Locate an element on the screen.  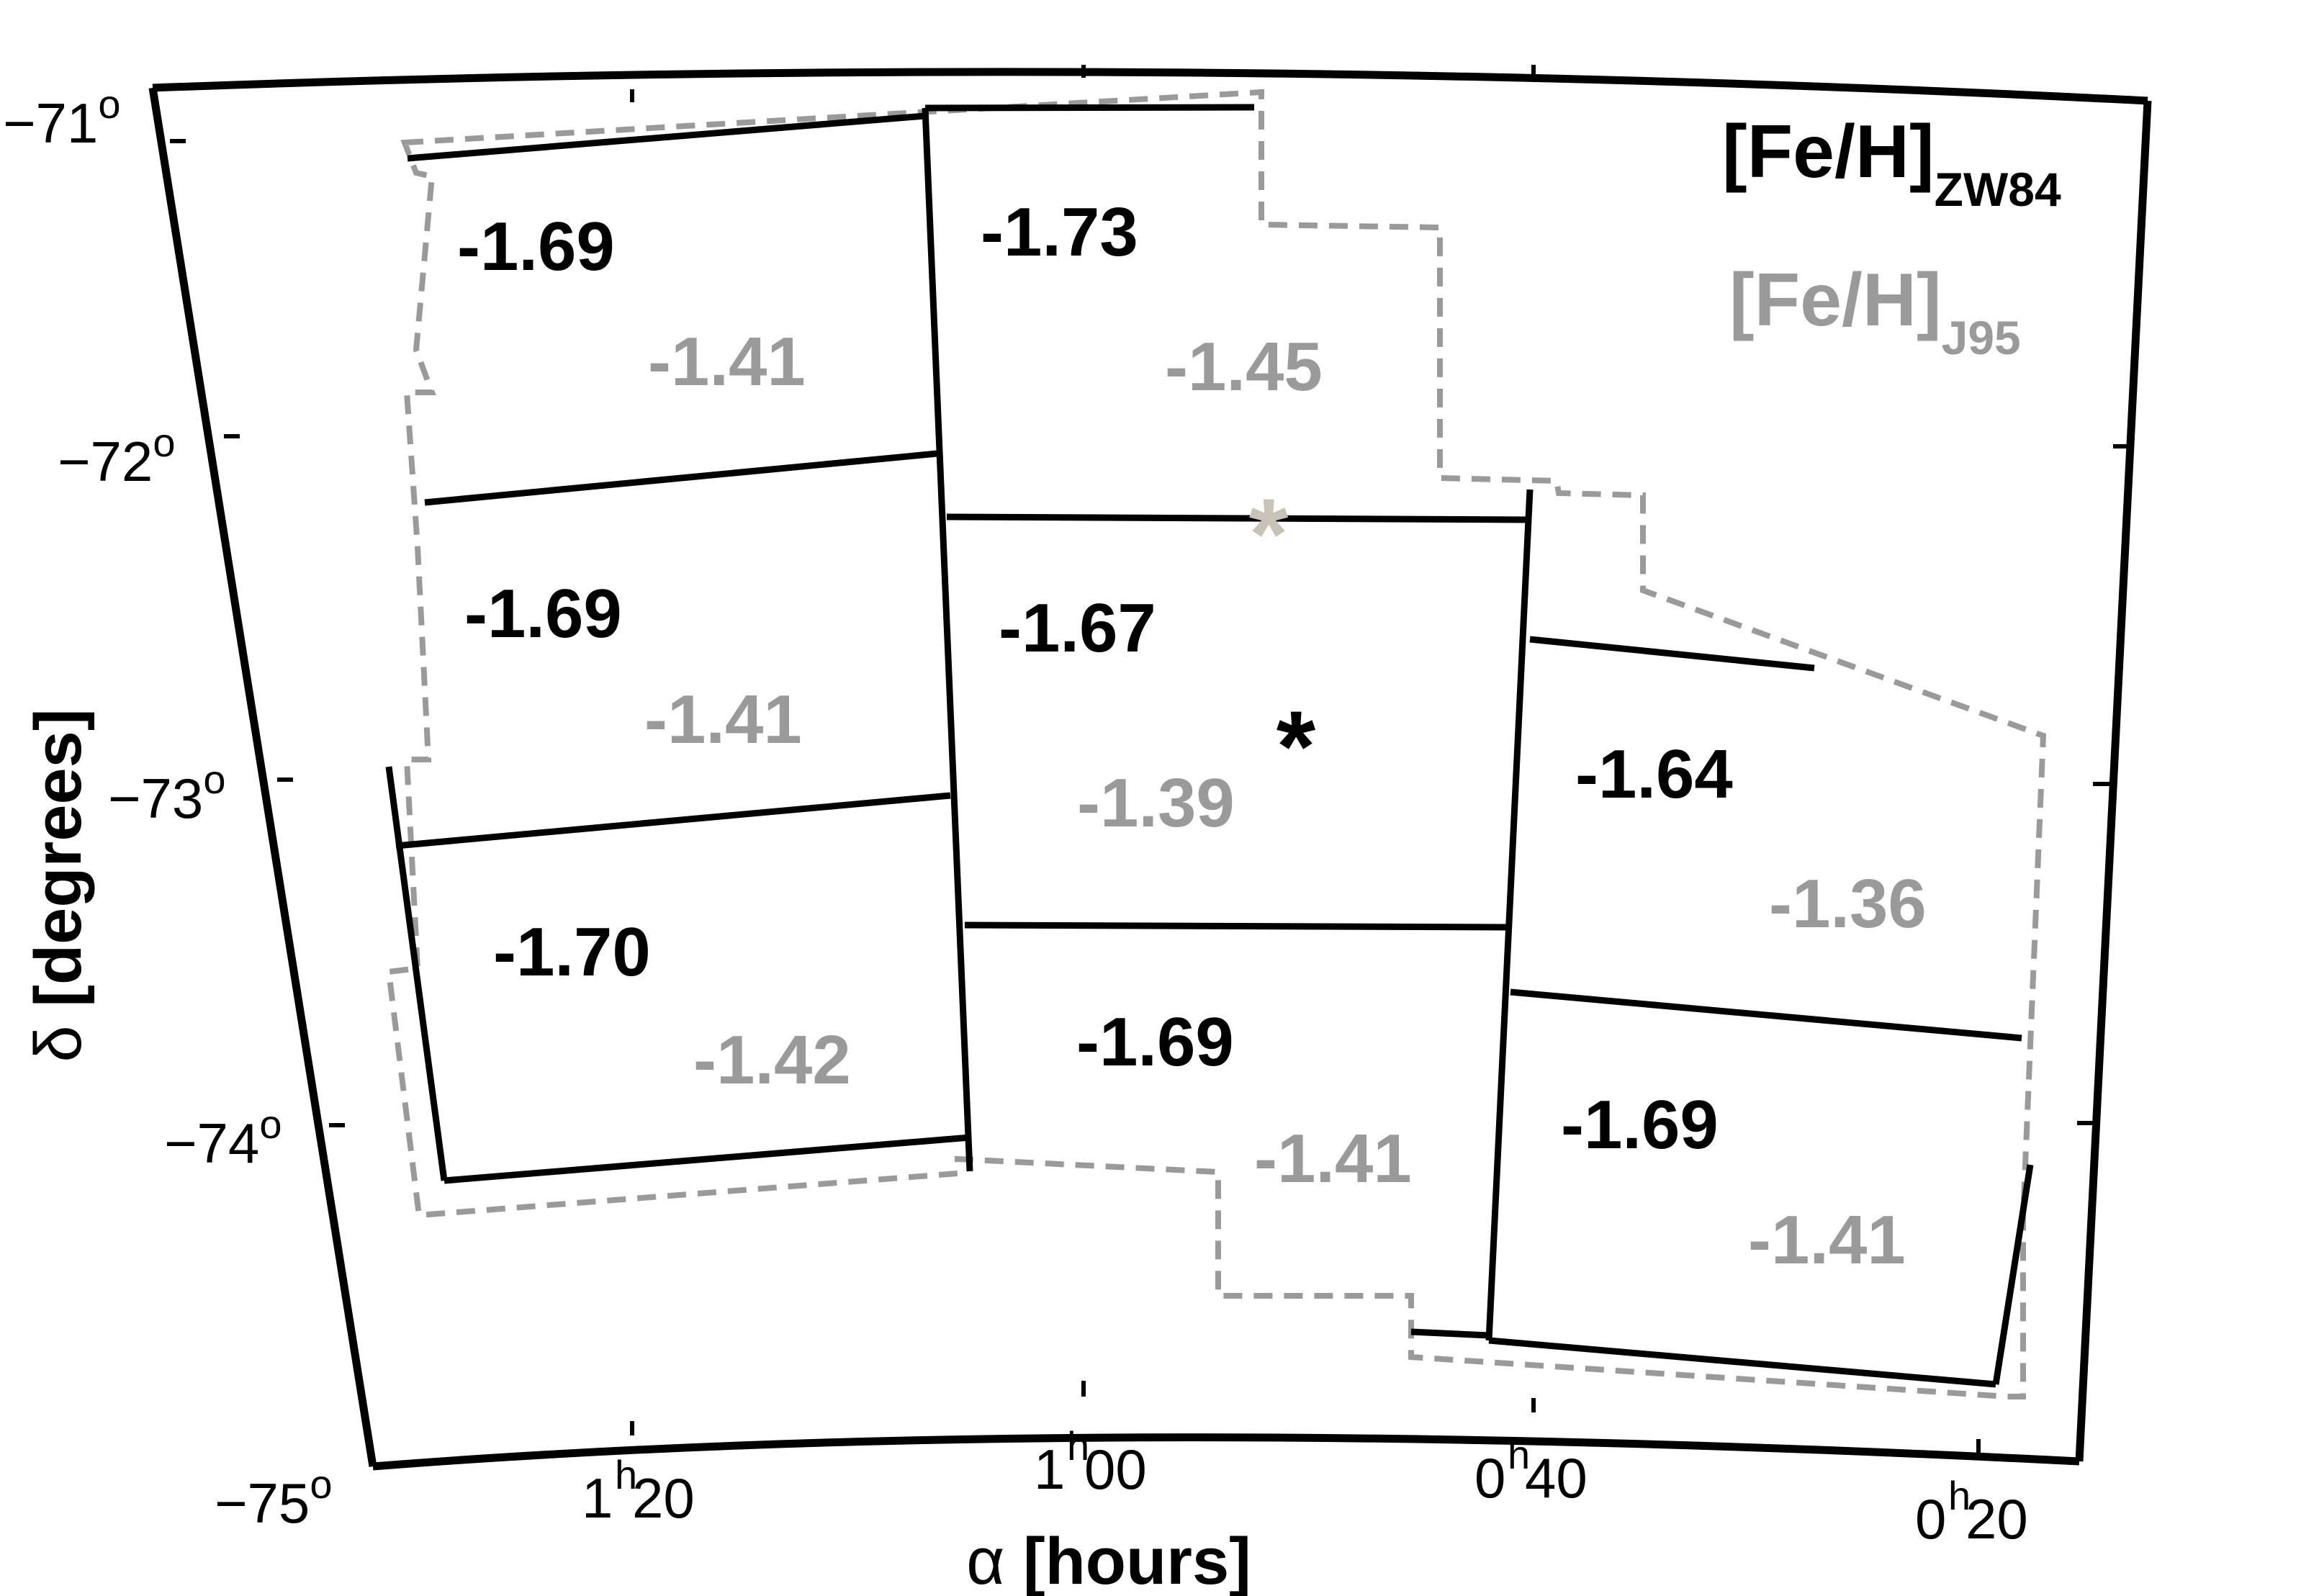
field-7-j95-value: -1.36 is located at coordinates (1848, 903).